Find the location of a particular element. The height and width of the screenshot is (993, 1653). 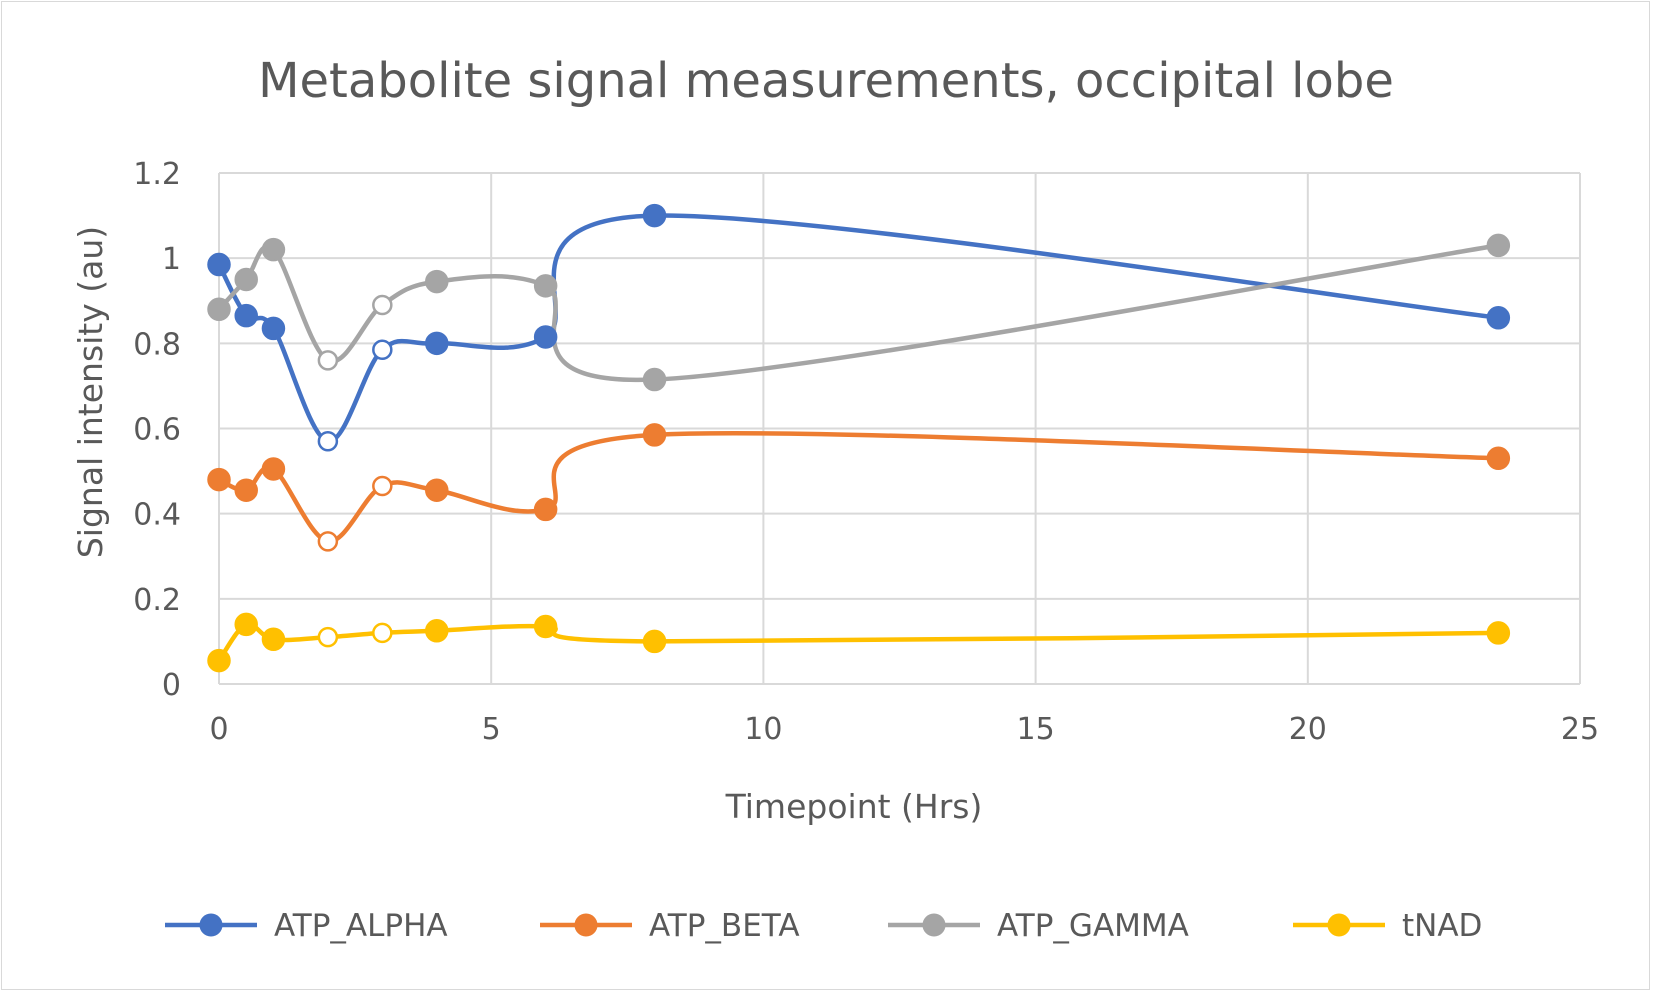

series-line-atp-gamma is located at coordinates (858, 313).